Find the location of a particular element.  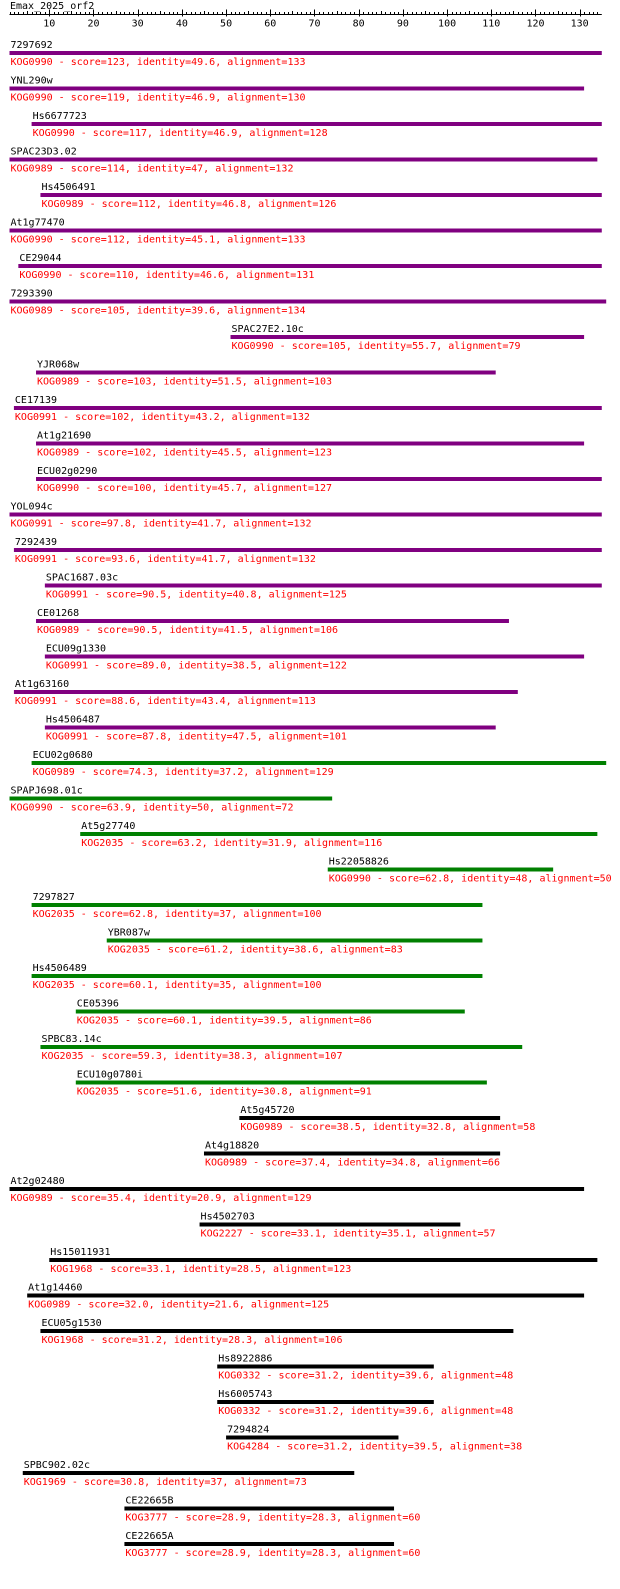

hit-name: 7292439 is located at coordinates (36, 542).